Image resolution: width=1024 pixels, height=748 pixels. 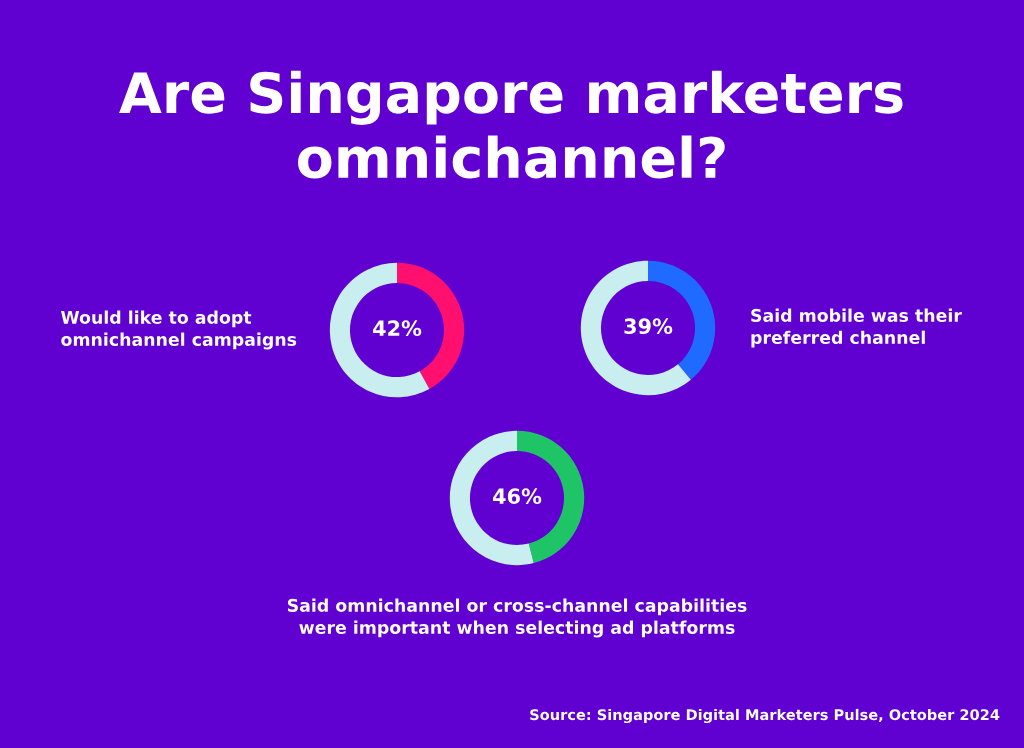 I want to click on text: Said omnichannel or cross-channel capabilities were important when selecting ad platforms, so click(x=517, y=618).